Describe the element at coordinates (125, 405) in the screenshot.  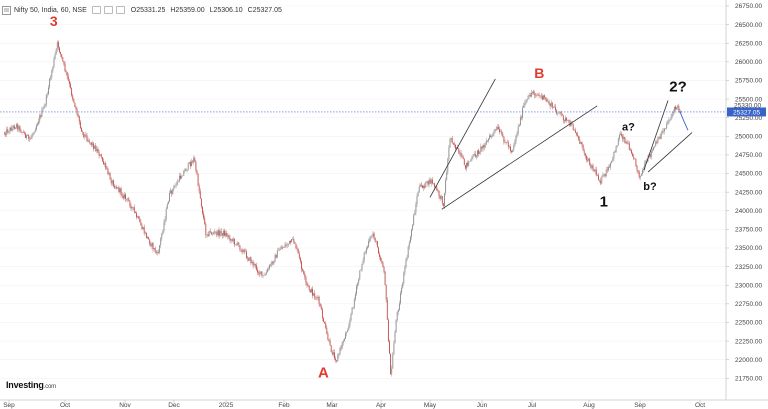
I see `x-tick-label: Nov` at that location.